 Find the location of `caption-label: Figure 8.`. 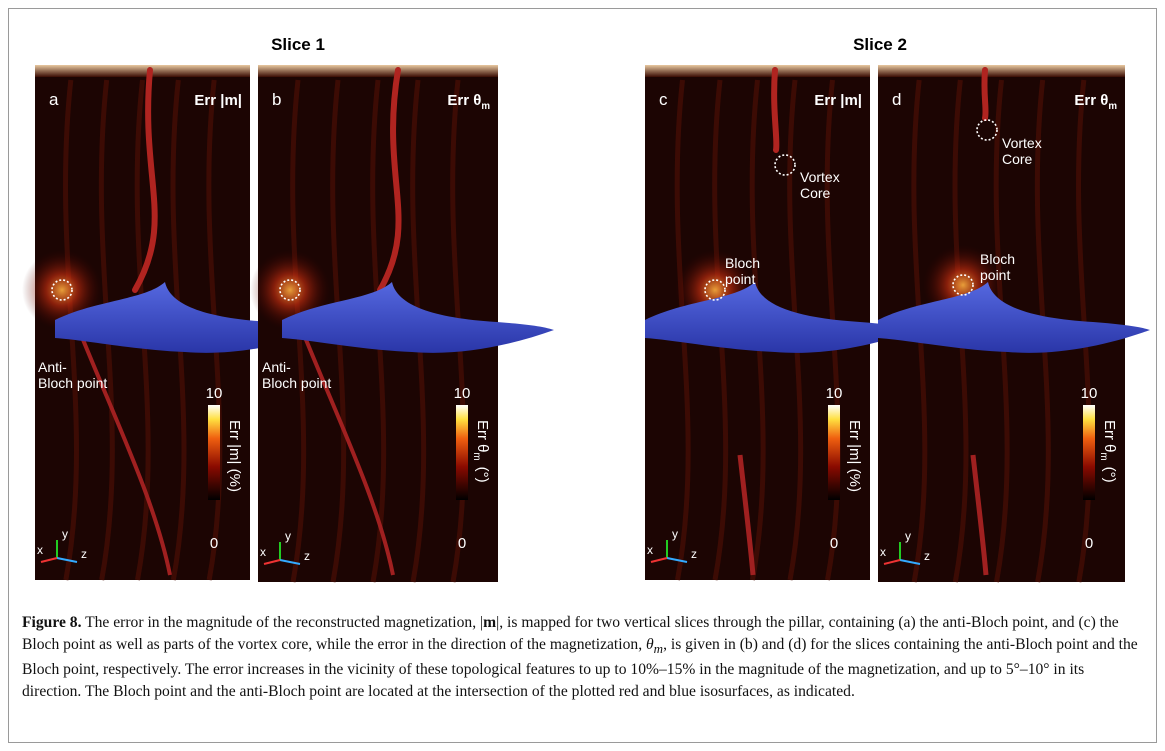

caption-label: Figure 8. is located at coordinates (52, 622).